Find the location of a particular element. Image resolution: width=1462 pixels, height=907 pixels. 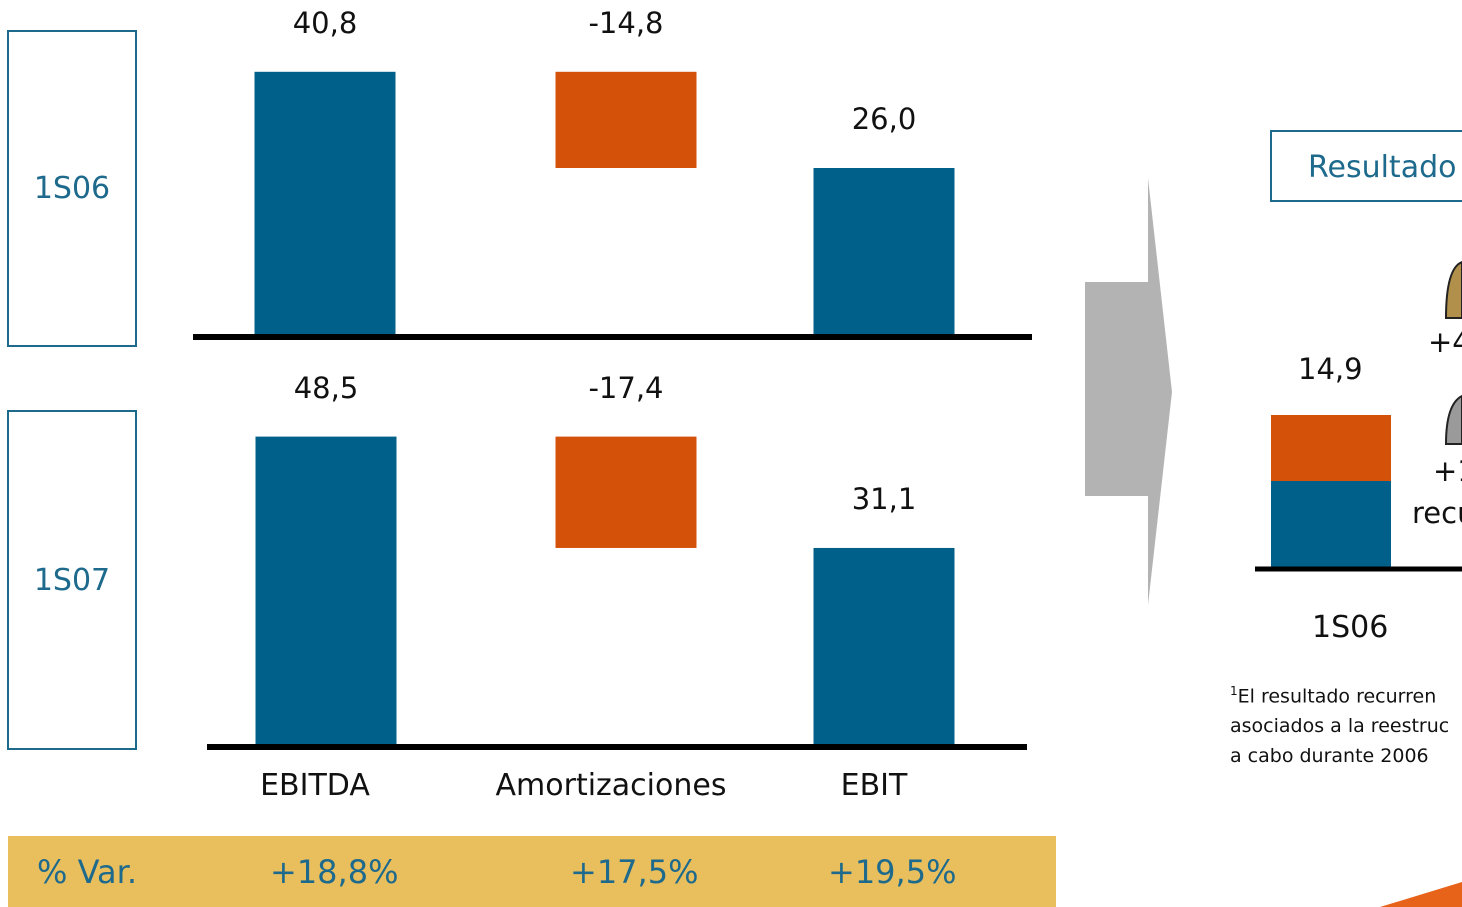

data-label-ebit: 31,1 is located at coordinates (884, 498).